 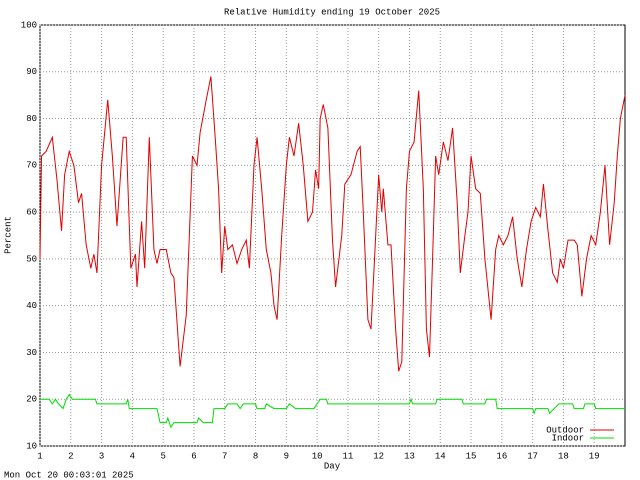 I want to click on x-tick-label: 15, so click(x=471, y=456).